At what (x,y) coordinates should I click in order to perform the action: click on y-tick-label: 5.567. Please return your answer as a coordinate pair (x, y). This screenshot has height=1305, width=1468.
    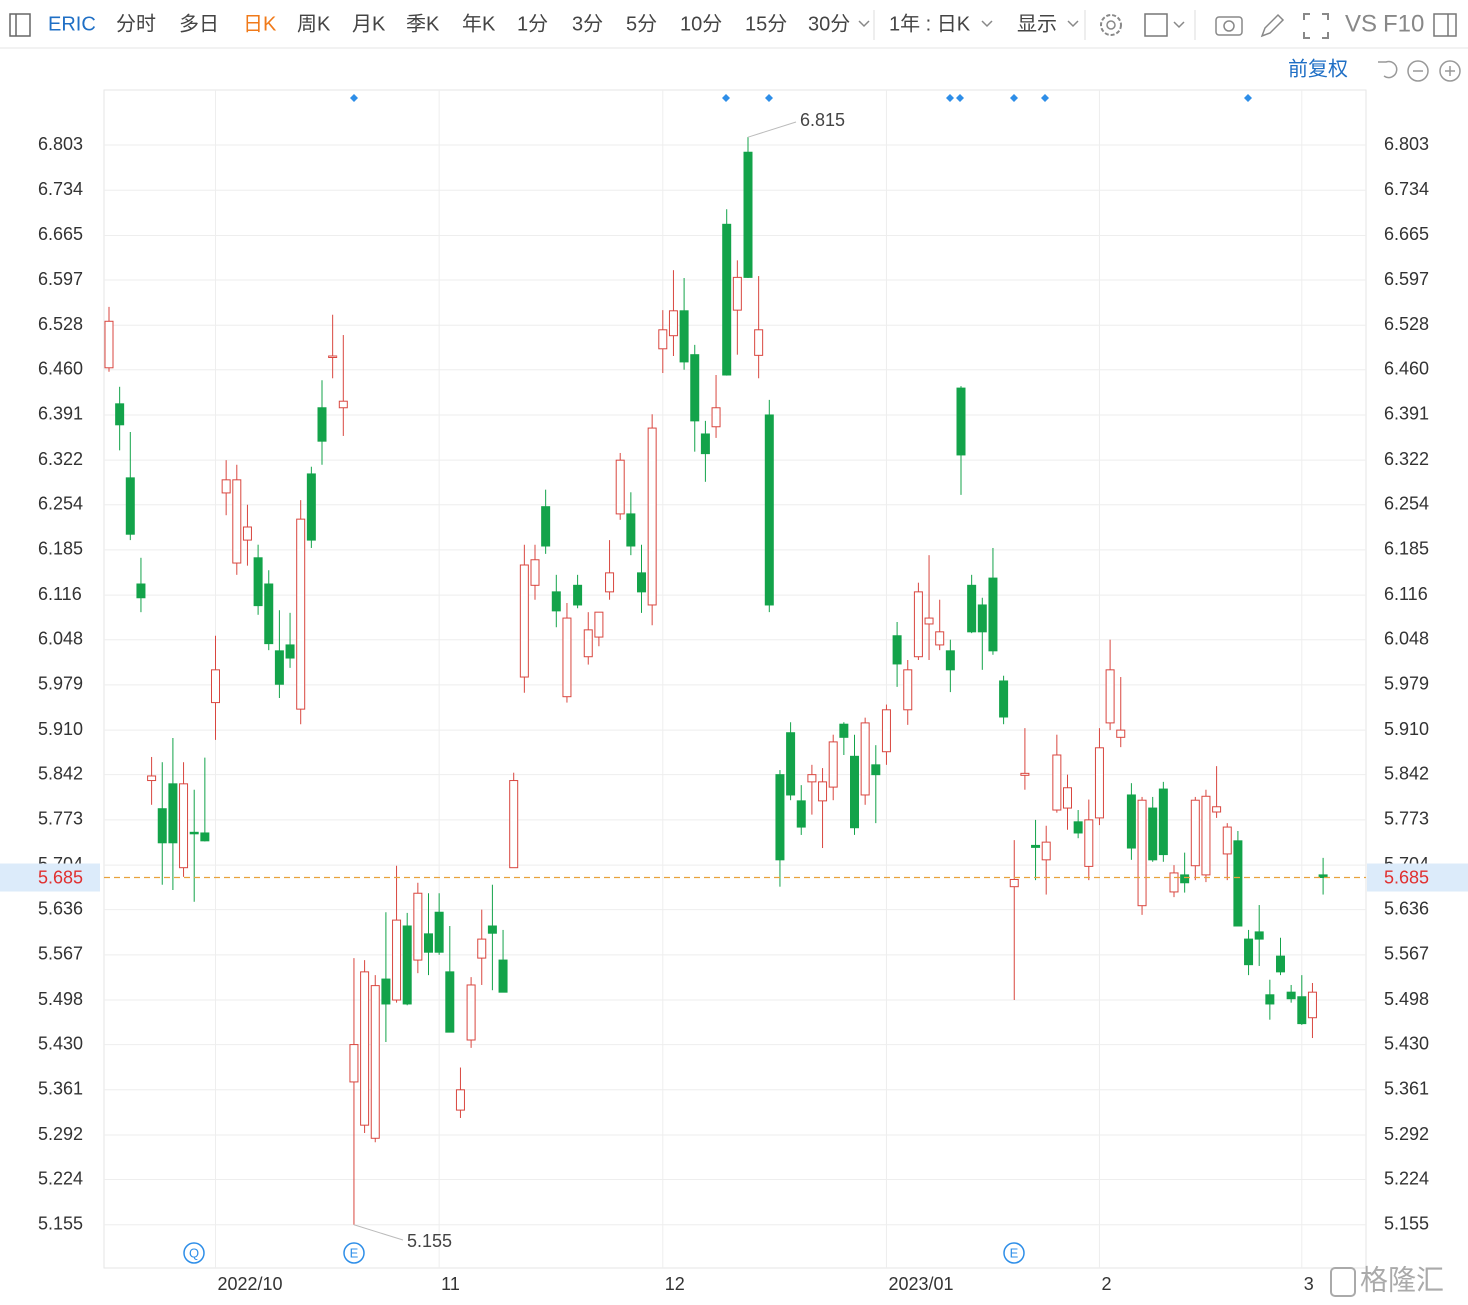
    Looking at the image, I should click on (60, 954).